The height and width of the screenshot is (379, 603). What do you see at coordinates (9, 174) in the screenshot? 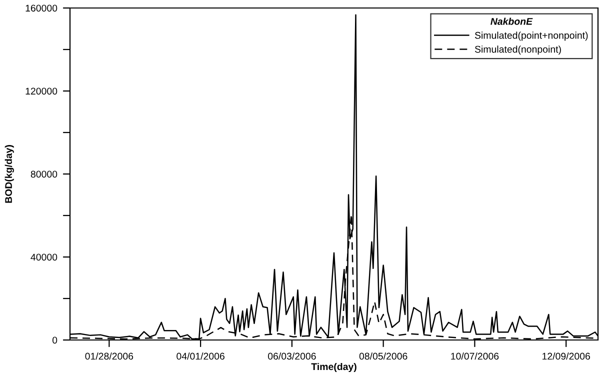
I see `y-axis-title: BOD(kg/day)` at bounding box center [9, 174].